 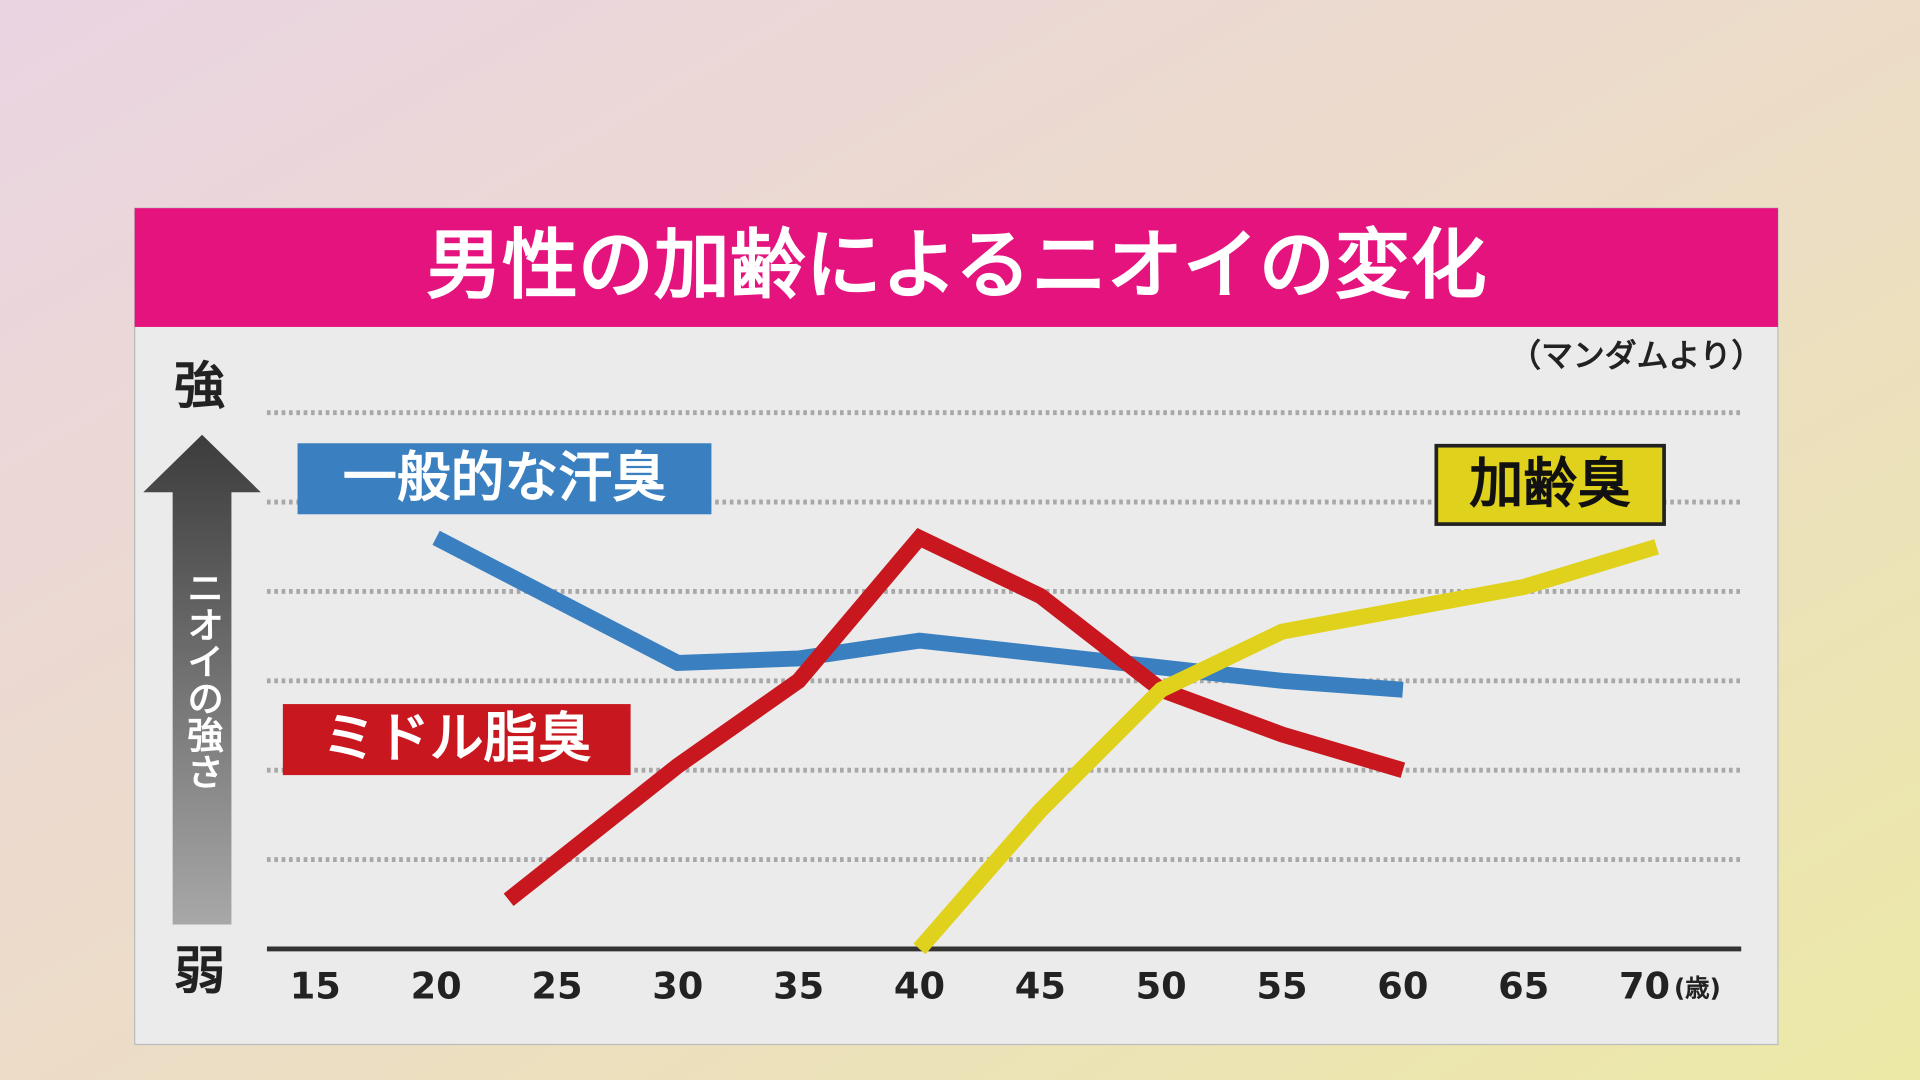 What do you see at coordinates (1697, 987) in the screenshot?
I see `x-unit: (歳)` at bounding box center [1697, 987].